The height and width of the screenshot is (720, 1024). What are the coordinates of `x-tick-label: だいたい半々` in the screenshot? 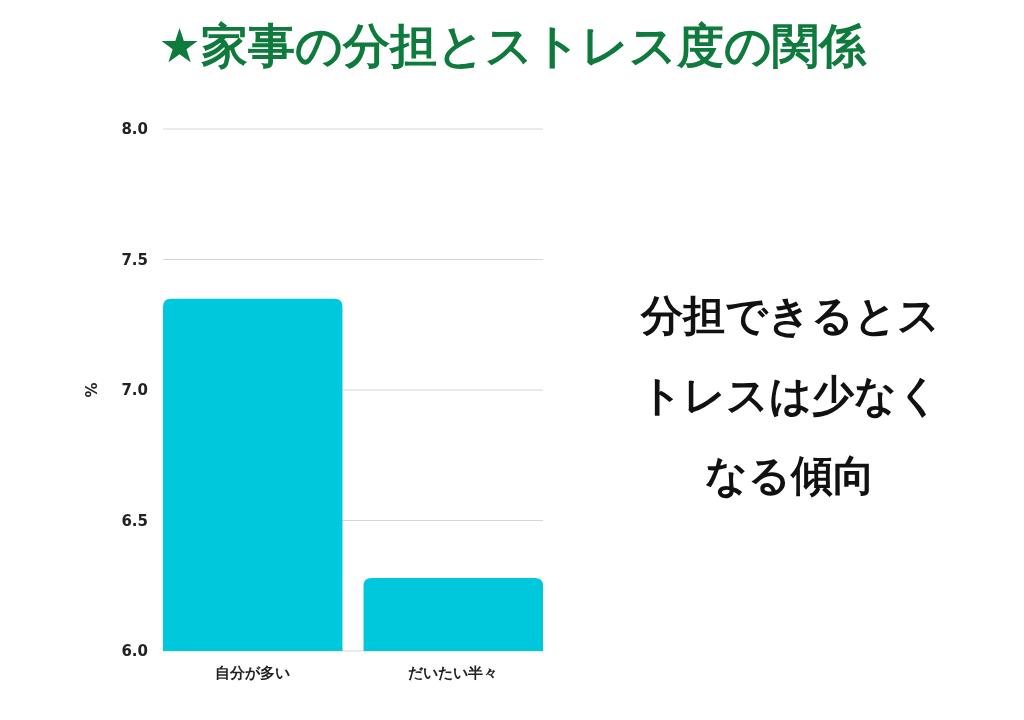 It's located at (453, 673).